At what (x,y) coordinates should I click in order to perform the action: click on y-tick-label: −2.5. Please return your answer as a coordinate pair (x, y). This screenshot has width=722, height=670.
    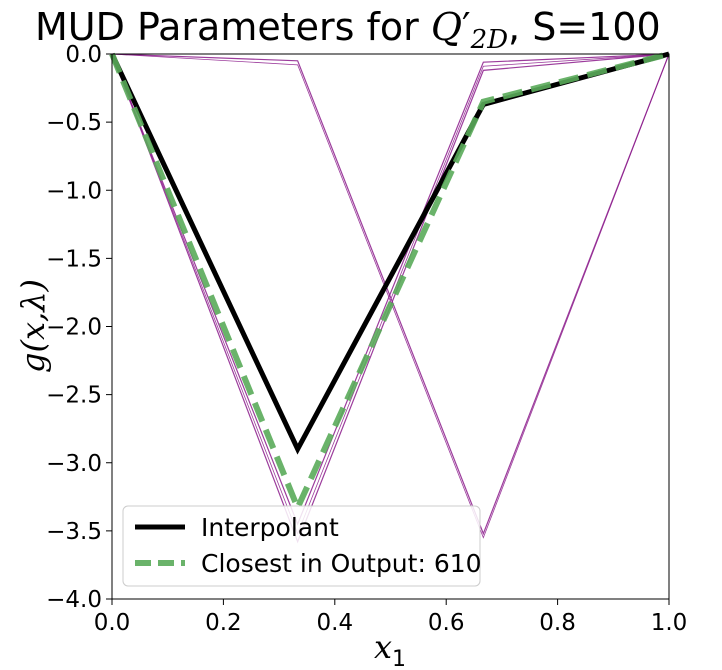
    Looking at the image, I should click on (74, 396).